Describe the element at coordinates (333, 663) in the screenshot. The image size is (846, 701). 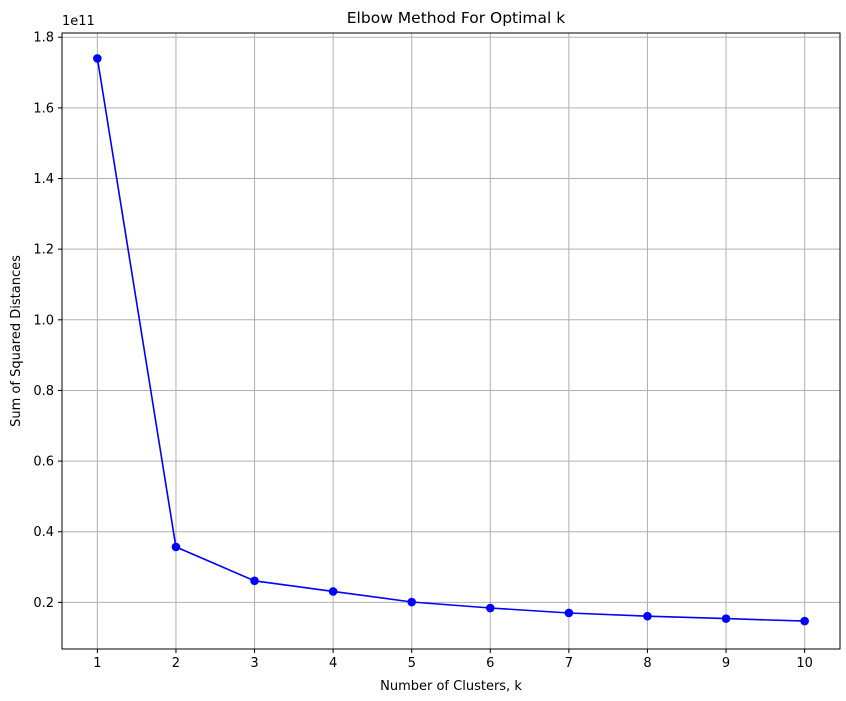
I see `x-tick-label: 4` at that location.